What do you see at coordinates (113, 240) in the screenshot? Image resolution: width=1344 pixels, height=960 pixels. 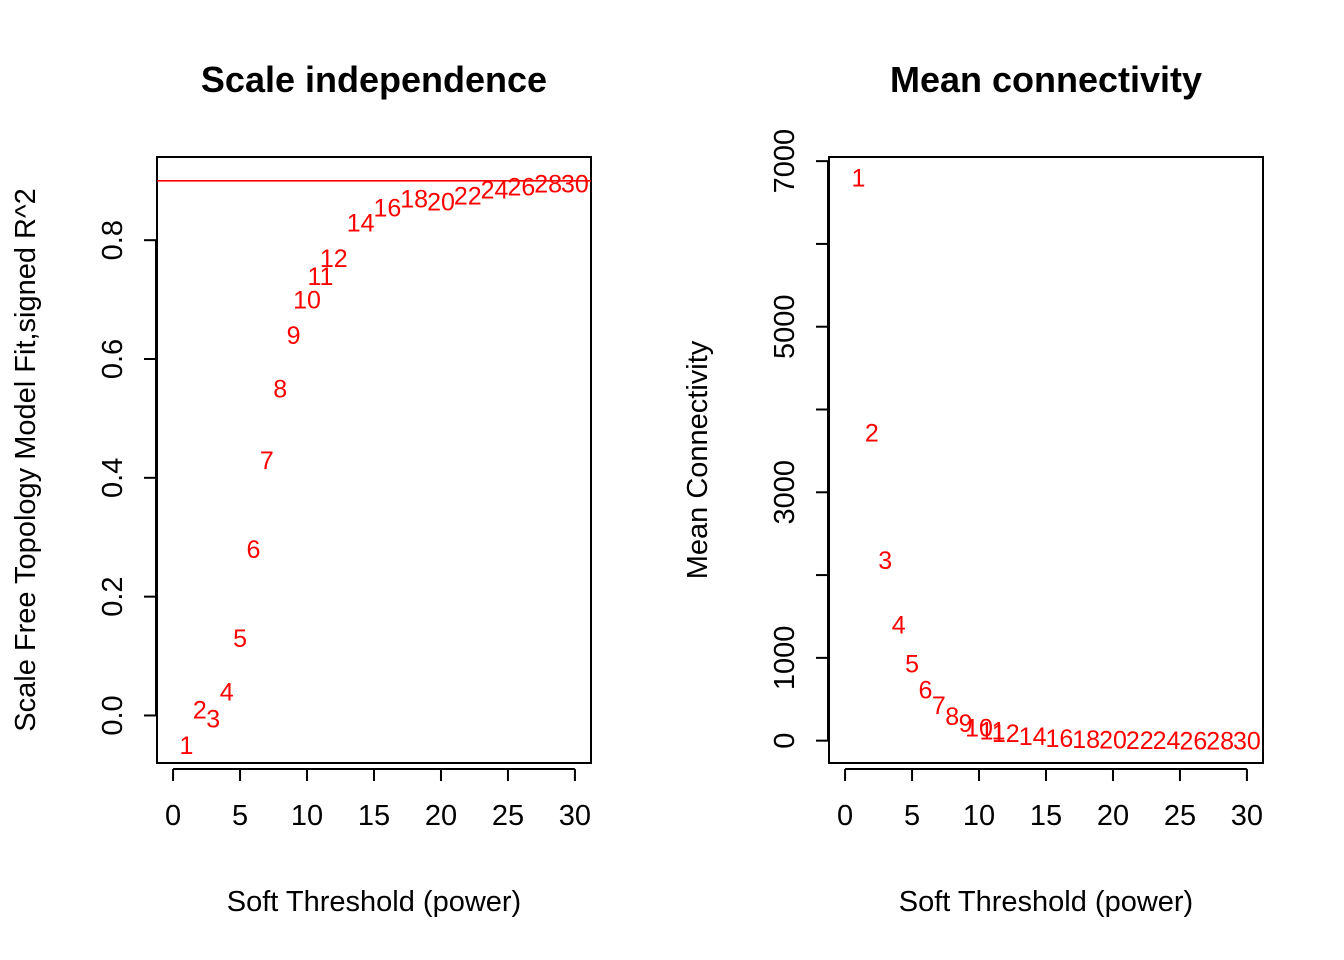 I see `y-tick-label: 0.8` at bounding box center [113, 240].